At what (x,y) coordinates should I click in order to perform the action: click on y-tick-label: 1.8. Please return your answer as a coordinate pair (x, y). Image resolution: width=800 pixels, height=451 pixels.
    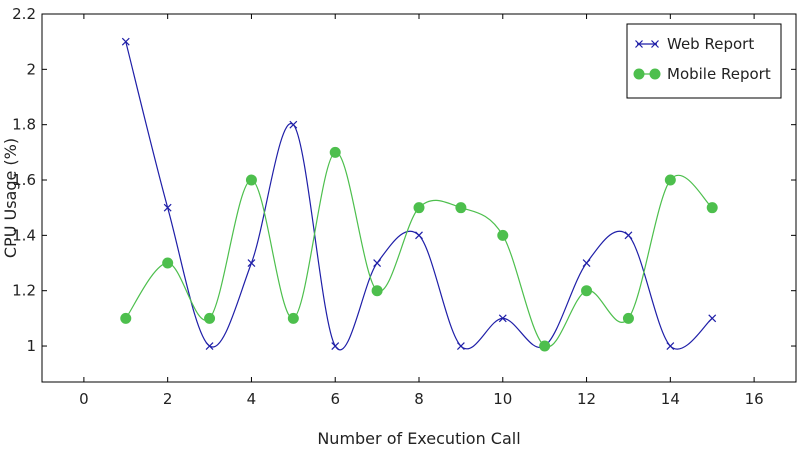
    Looking at the image, I should click on (24, 125).